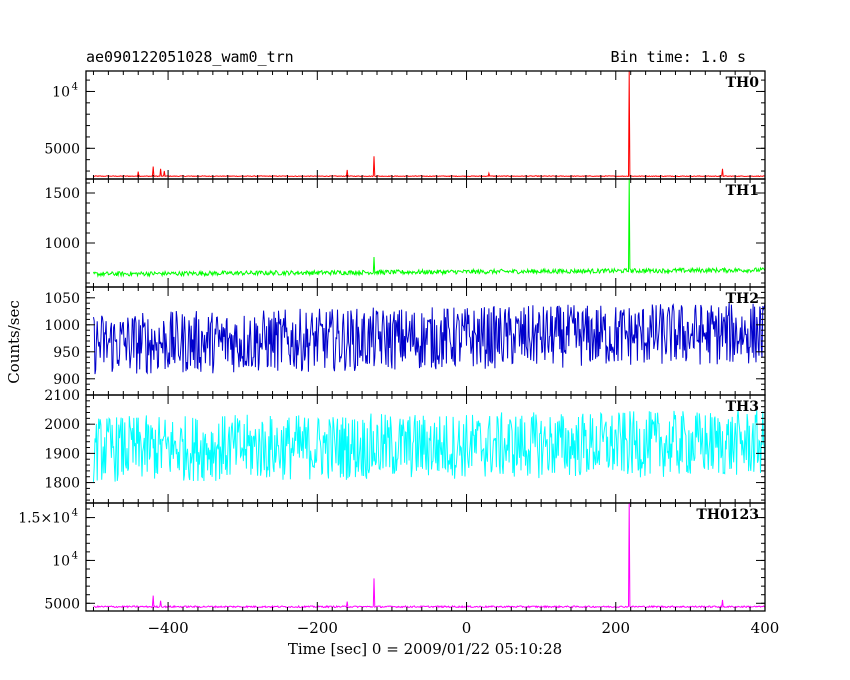 The height and width of the screenshot is (680, 850). Describe the element at coordinates (66, 380) in the screenshot. I see `y-tick-label: 900` at that location.